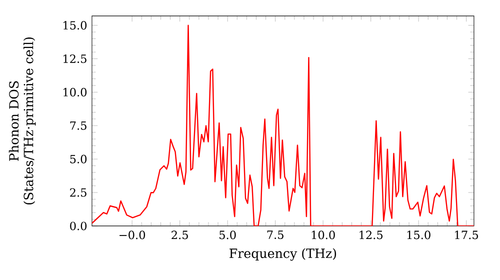 The image size is (500, 280). I want to click on x-tick-label: 7.5, so click(275, 235).